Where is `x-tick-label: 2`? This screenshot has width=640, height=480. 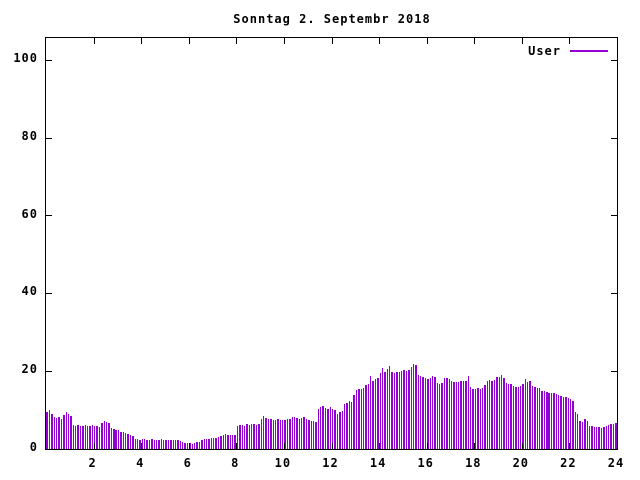
x-tick-label: 2 is located at coordinates (92, 463).